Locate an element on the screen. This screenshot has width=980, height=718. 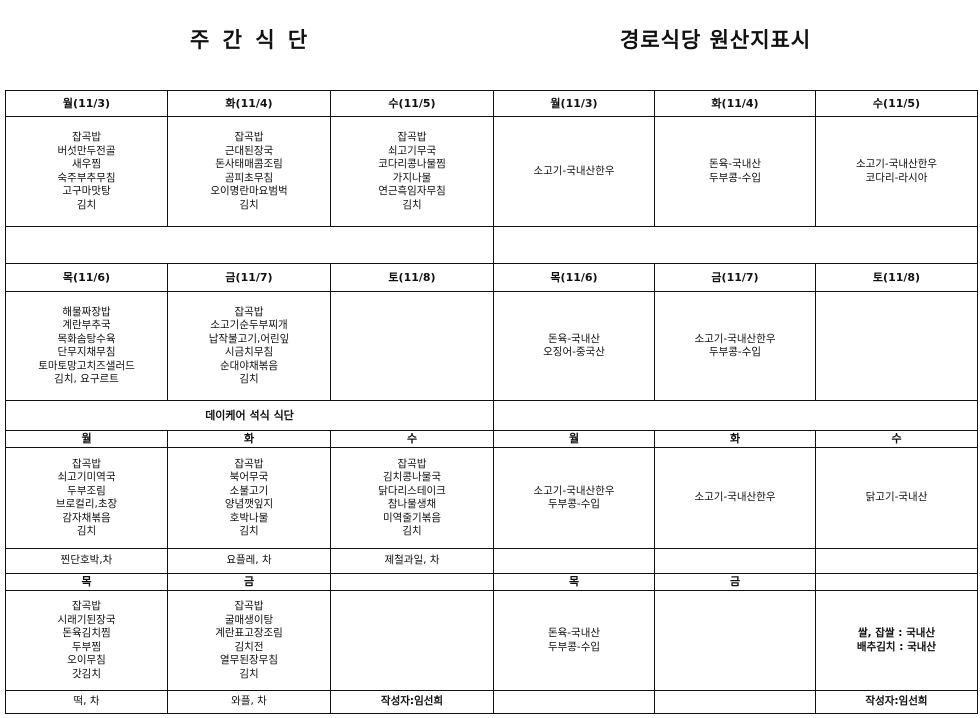
menu-header-cell: 토(11/8) is located at coordinates (412, 277).